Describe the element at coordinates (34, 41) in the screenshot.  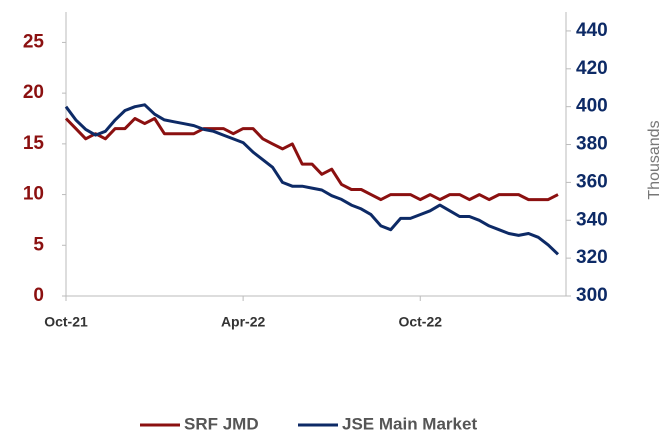
I see `y-tick-label: 25` at that location.